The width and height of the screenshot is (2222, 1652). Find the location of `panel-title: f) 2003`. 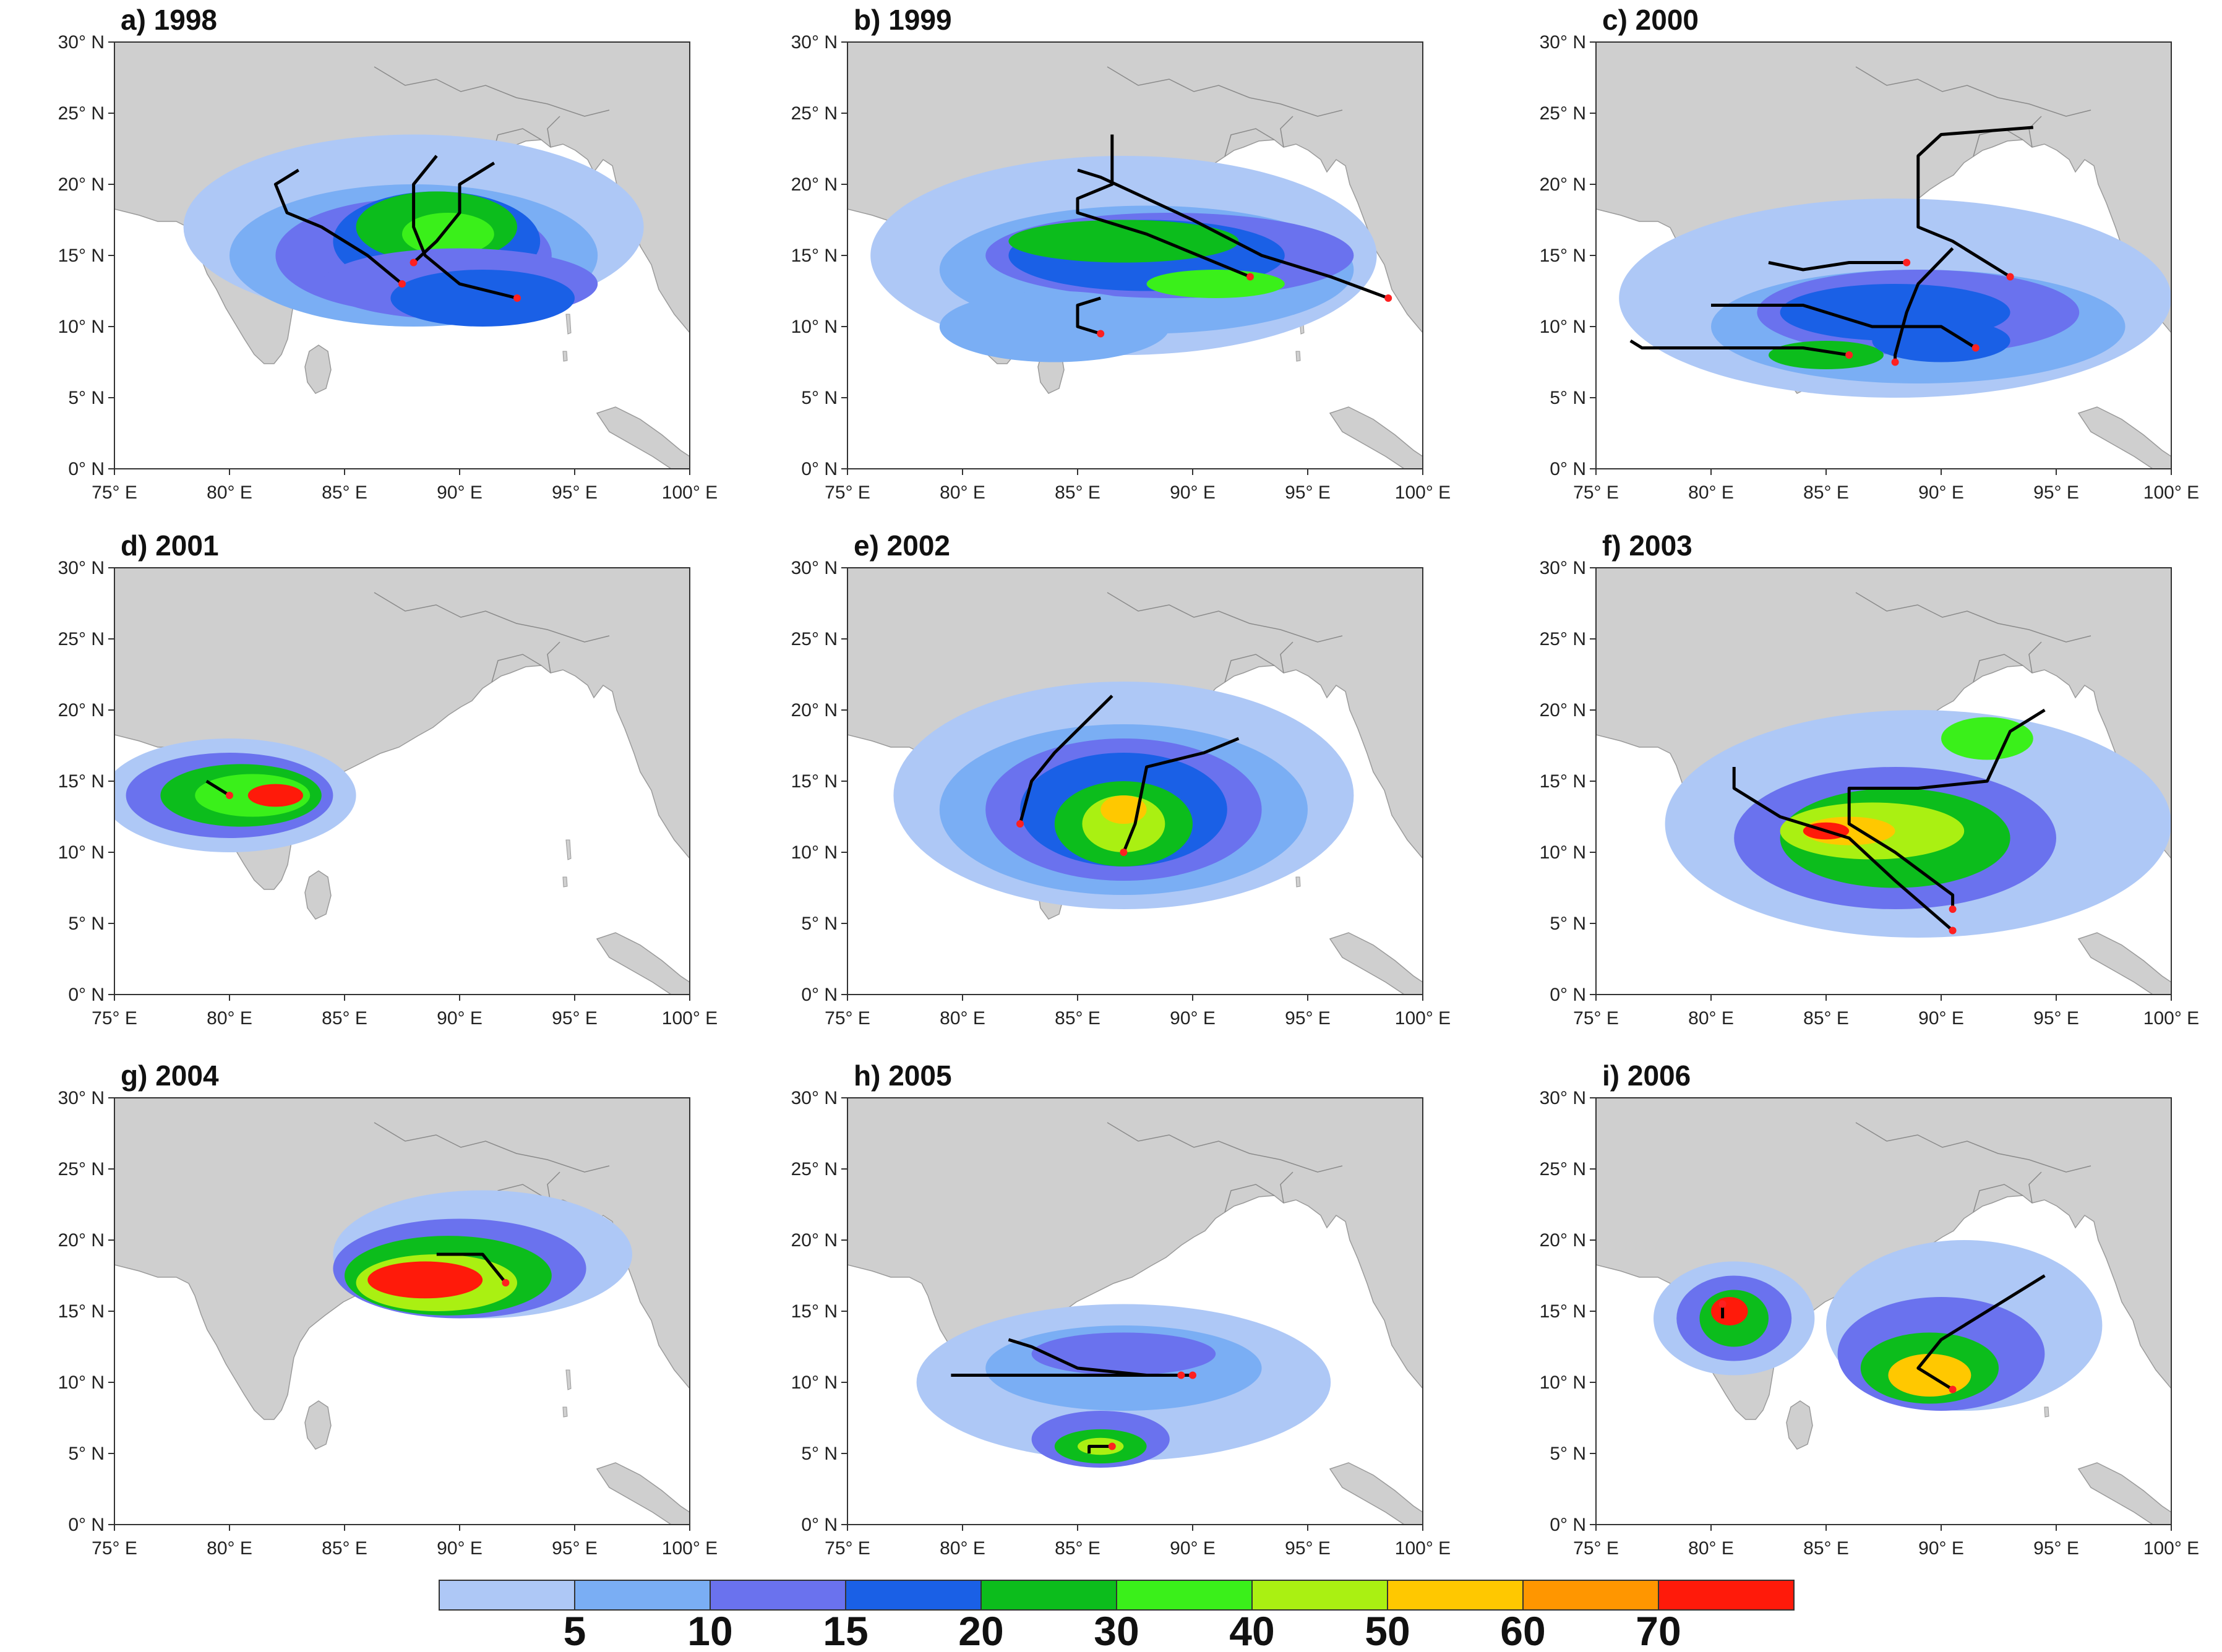

panel-title: f) 2003 is located at coordinates (1647, 545).